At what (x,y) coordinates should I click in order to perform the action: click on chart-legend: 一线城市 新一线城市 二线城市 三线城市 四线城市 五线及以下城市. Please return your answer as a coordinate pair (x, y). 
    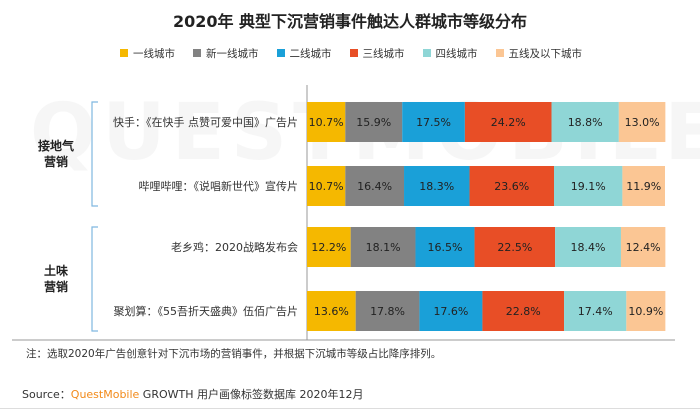
    Looking at the image, I should click on (360, 53).